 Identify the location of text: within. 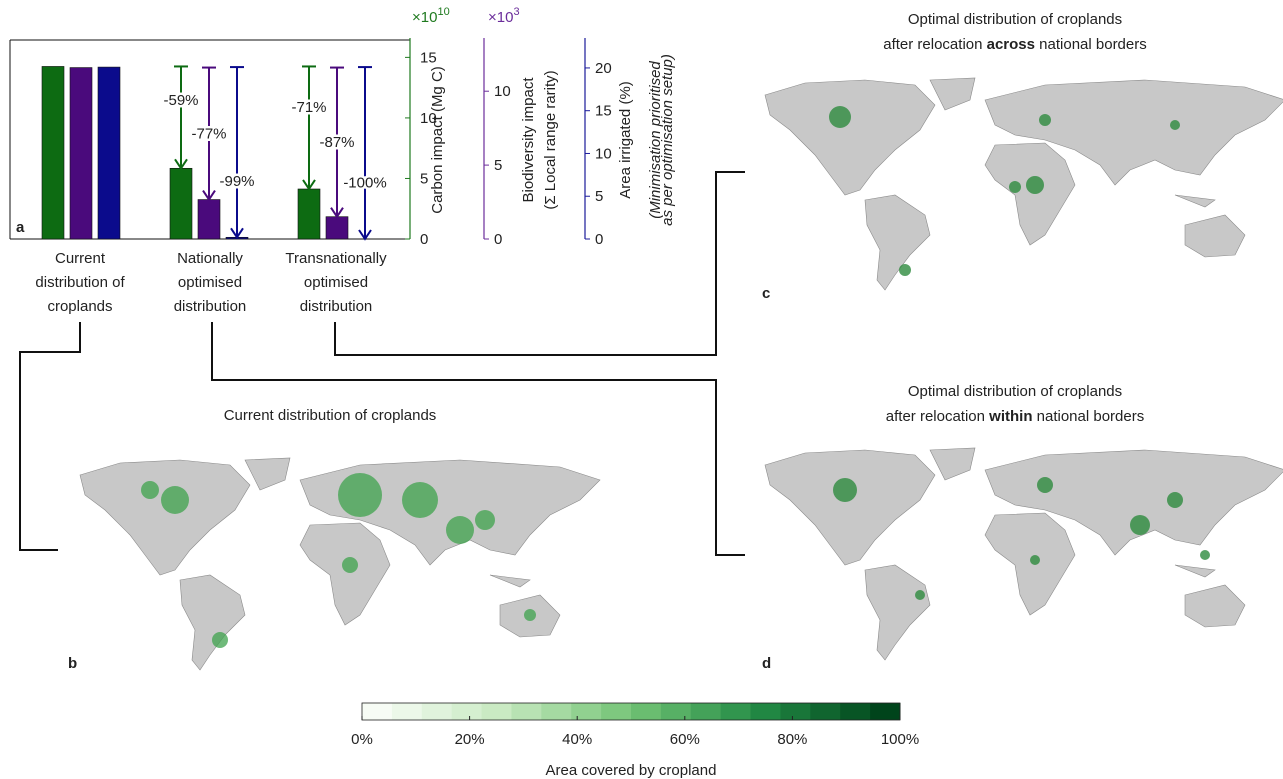
(1010, 416).